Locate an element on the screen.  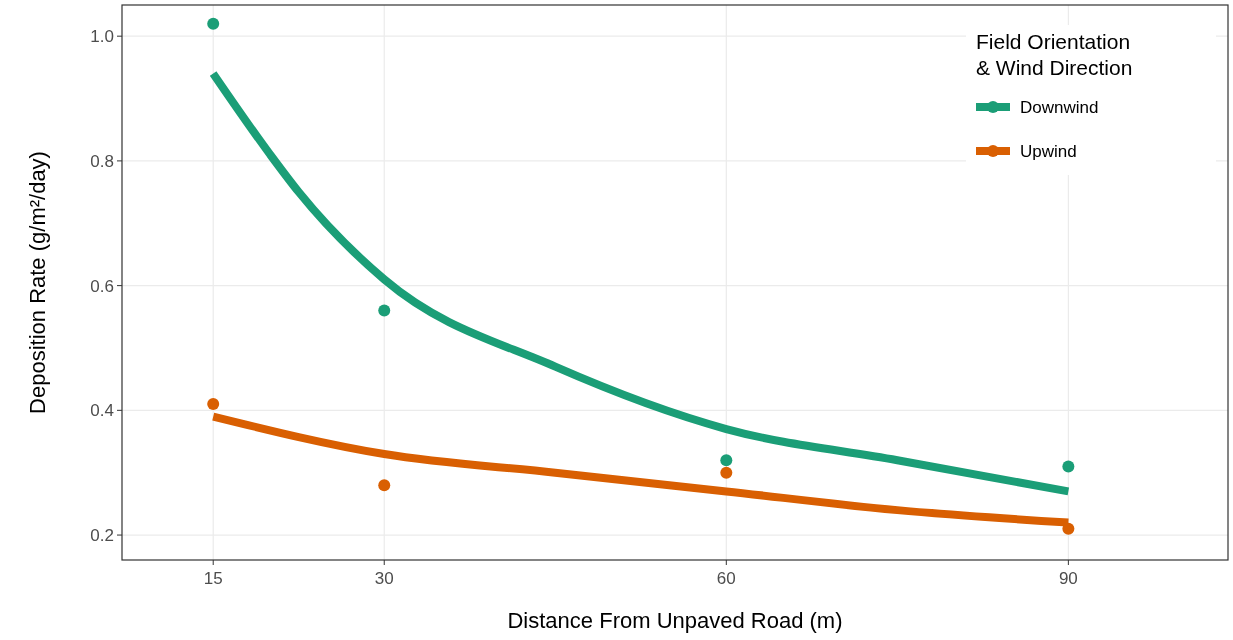
y-tick-label: 0.4 is located at coordinates (102, 411).